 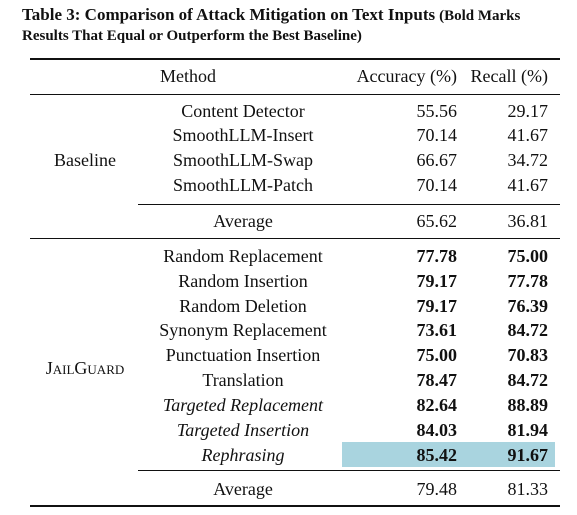 I want to click on table-row-accuracy: 82.64, so click(x=437, y=405).